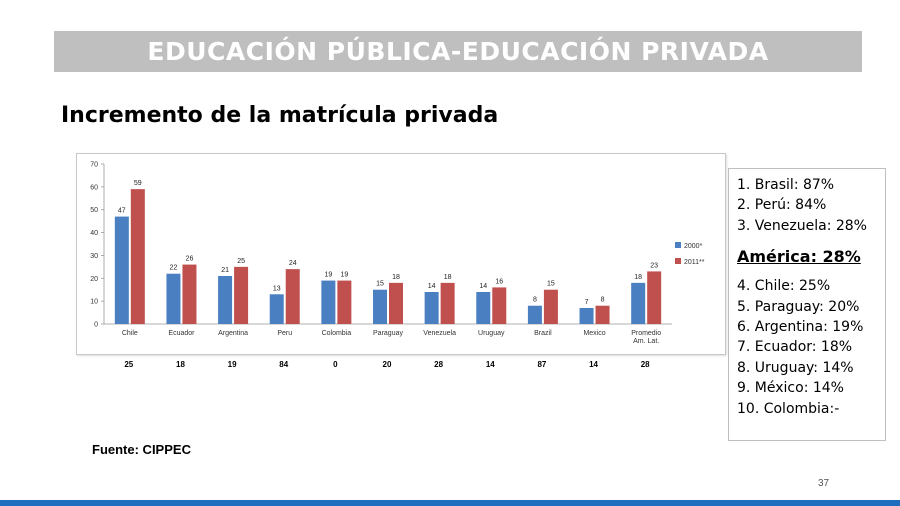  What do you see at coordinates (280, 115) in the screenshot?
I see `slide-subtitle: Incremento de la matrícula privada` at bounding box center [280, 115].